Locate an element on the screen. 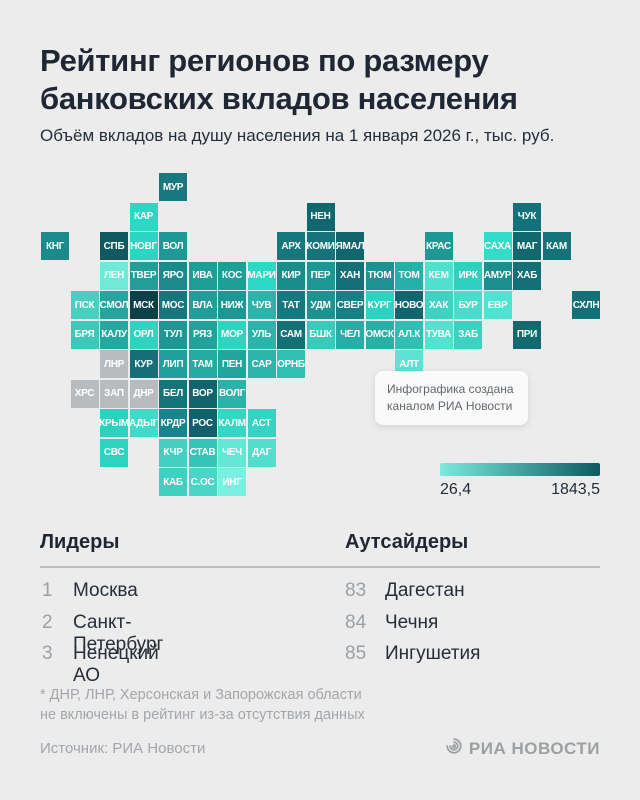  region-tile-НОВО: НОВО is located at coordinates (409, 305).